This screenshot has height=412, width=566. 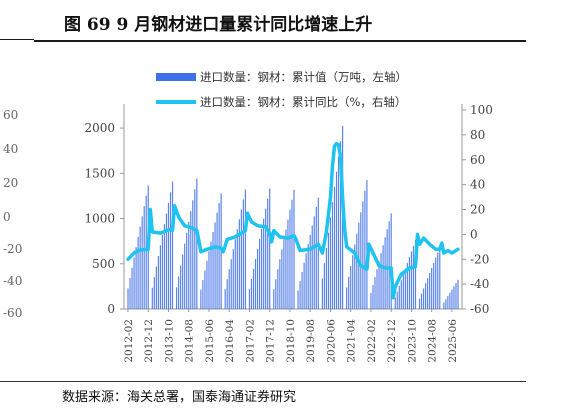 I want to click on x-tick-label: 2020-06, so click(x=331, y=341).